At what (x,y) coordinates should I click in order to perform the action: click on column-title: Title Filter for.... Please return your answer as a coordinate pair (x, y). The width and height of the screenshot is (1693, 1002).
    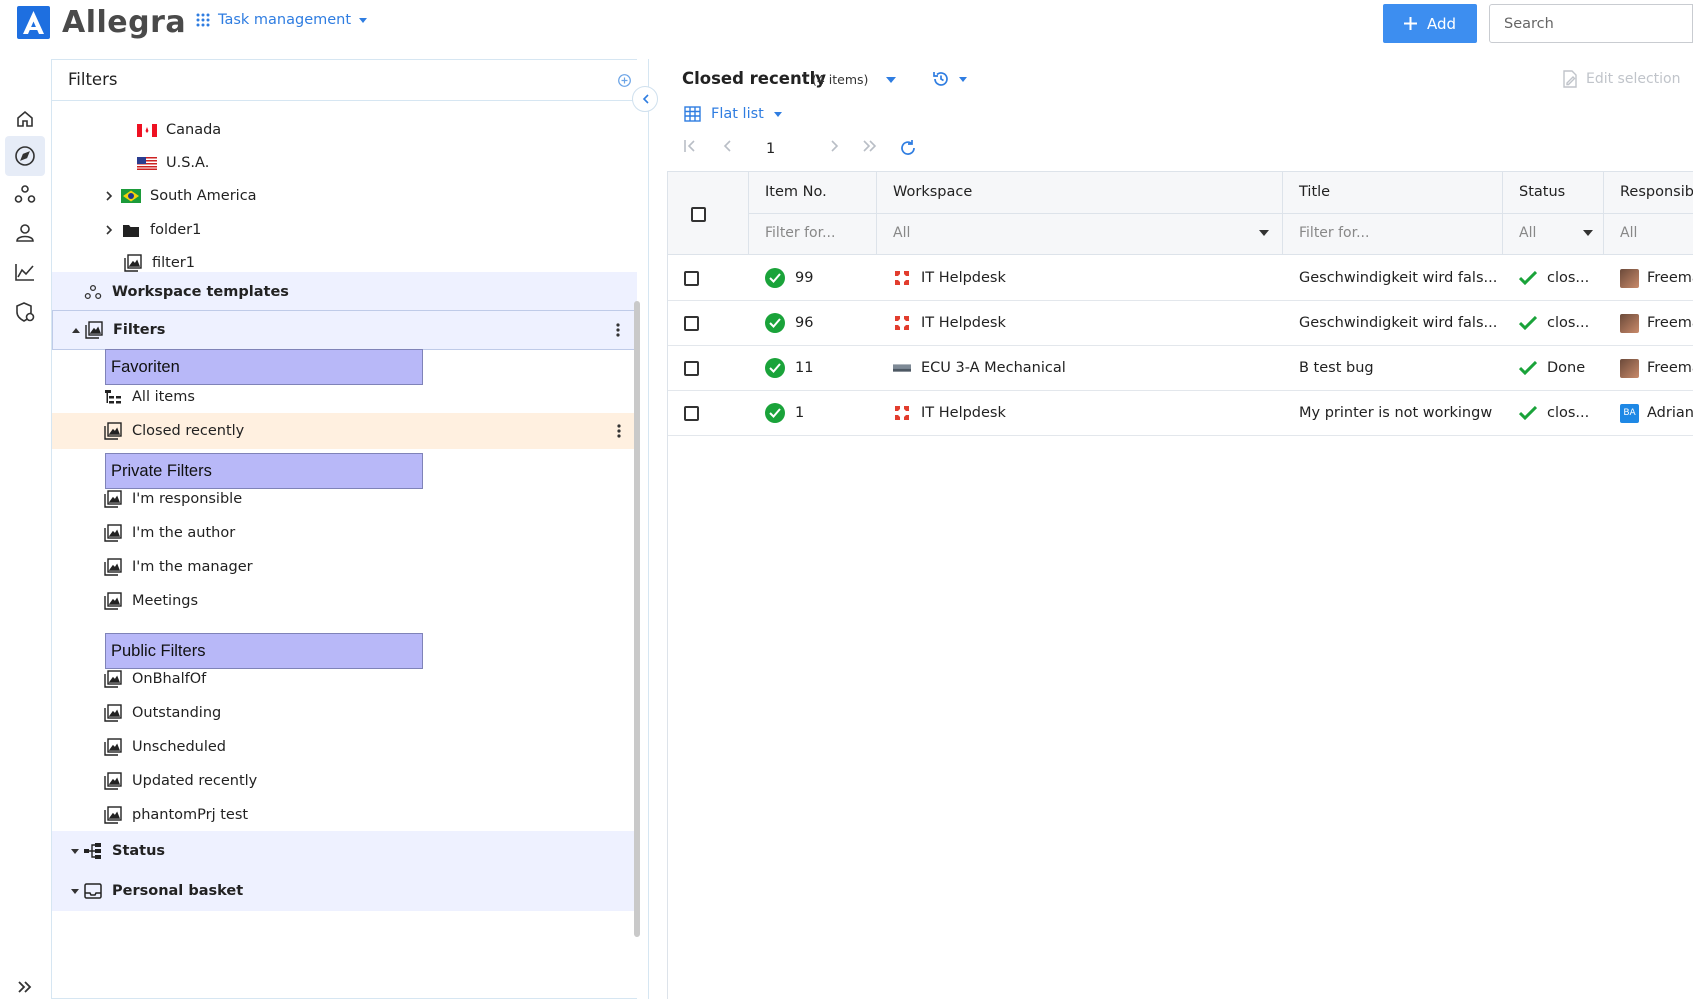
    Looking at the image, I should click on (1393, 213).